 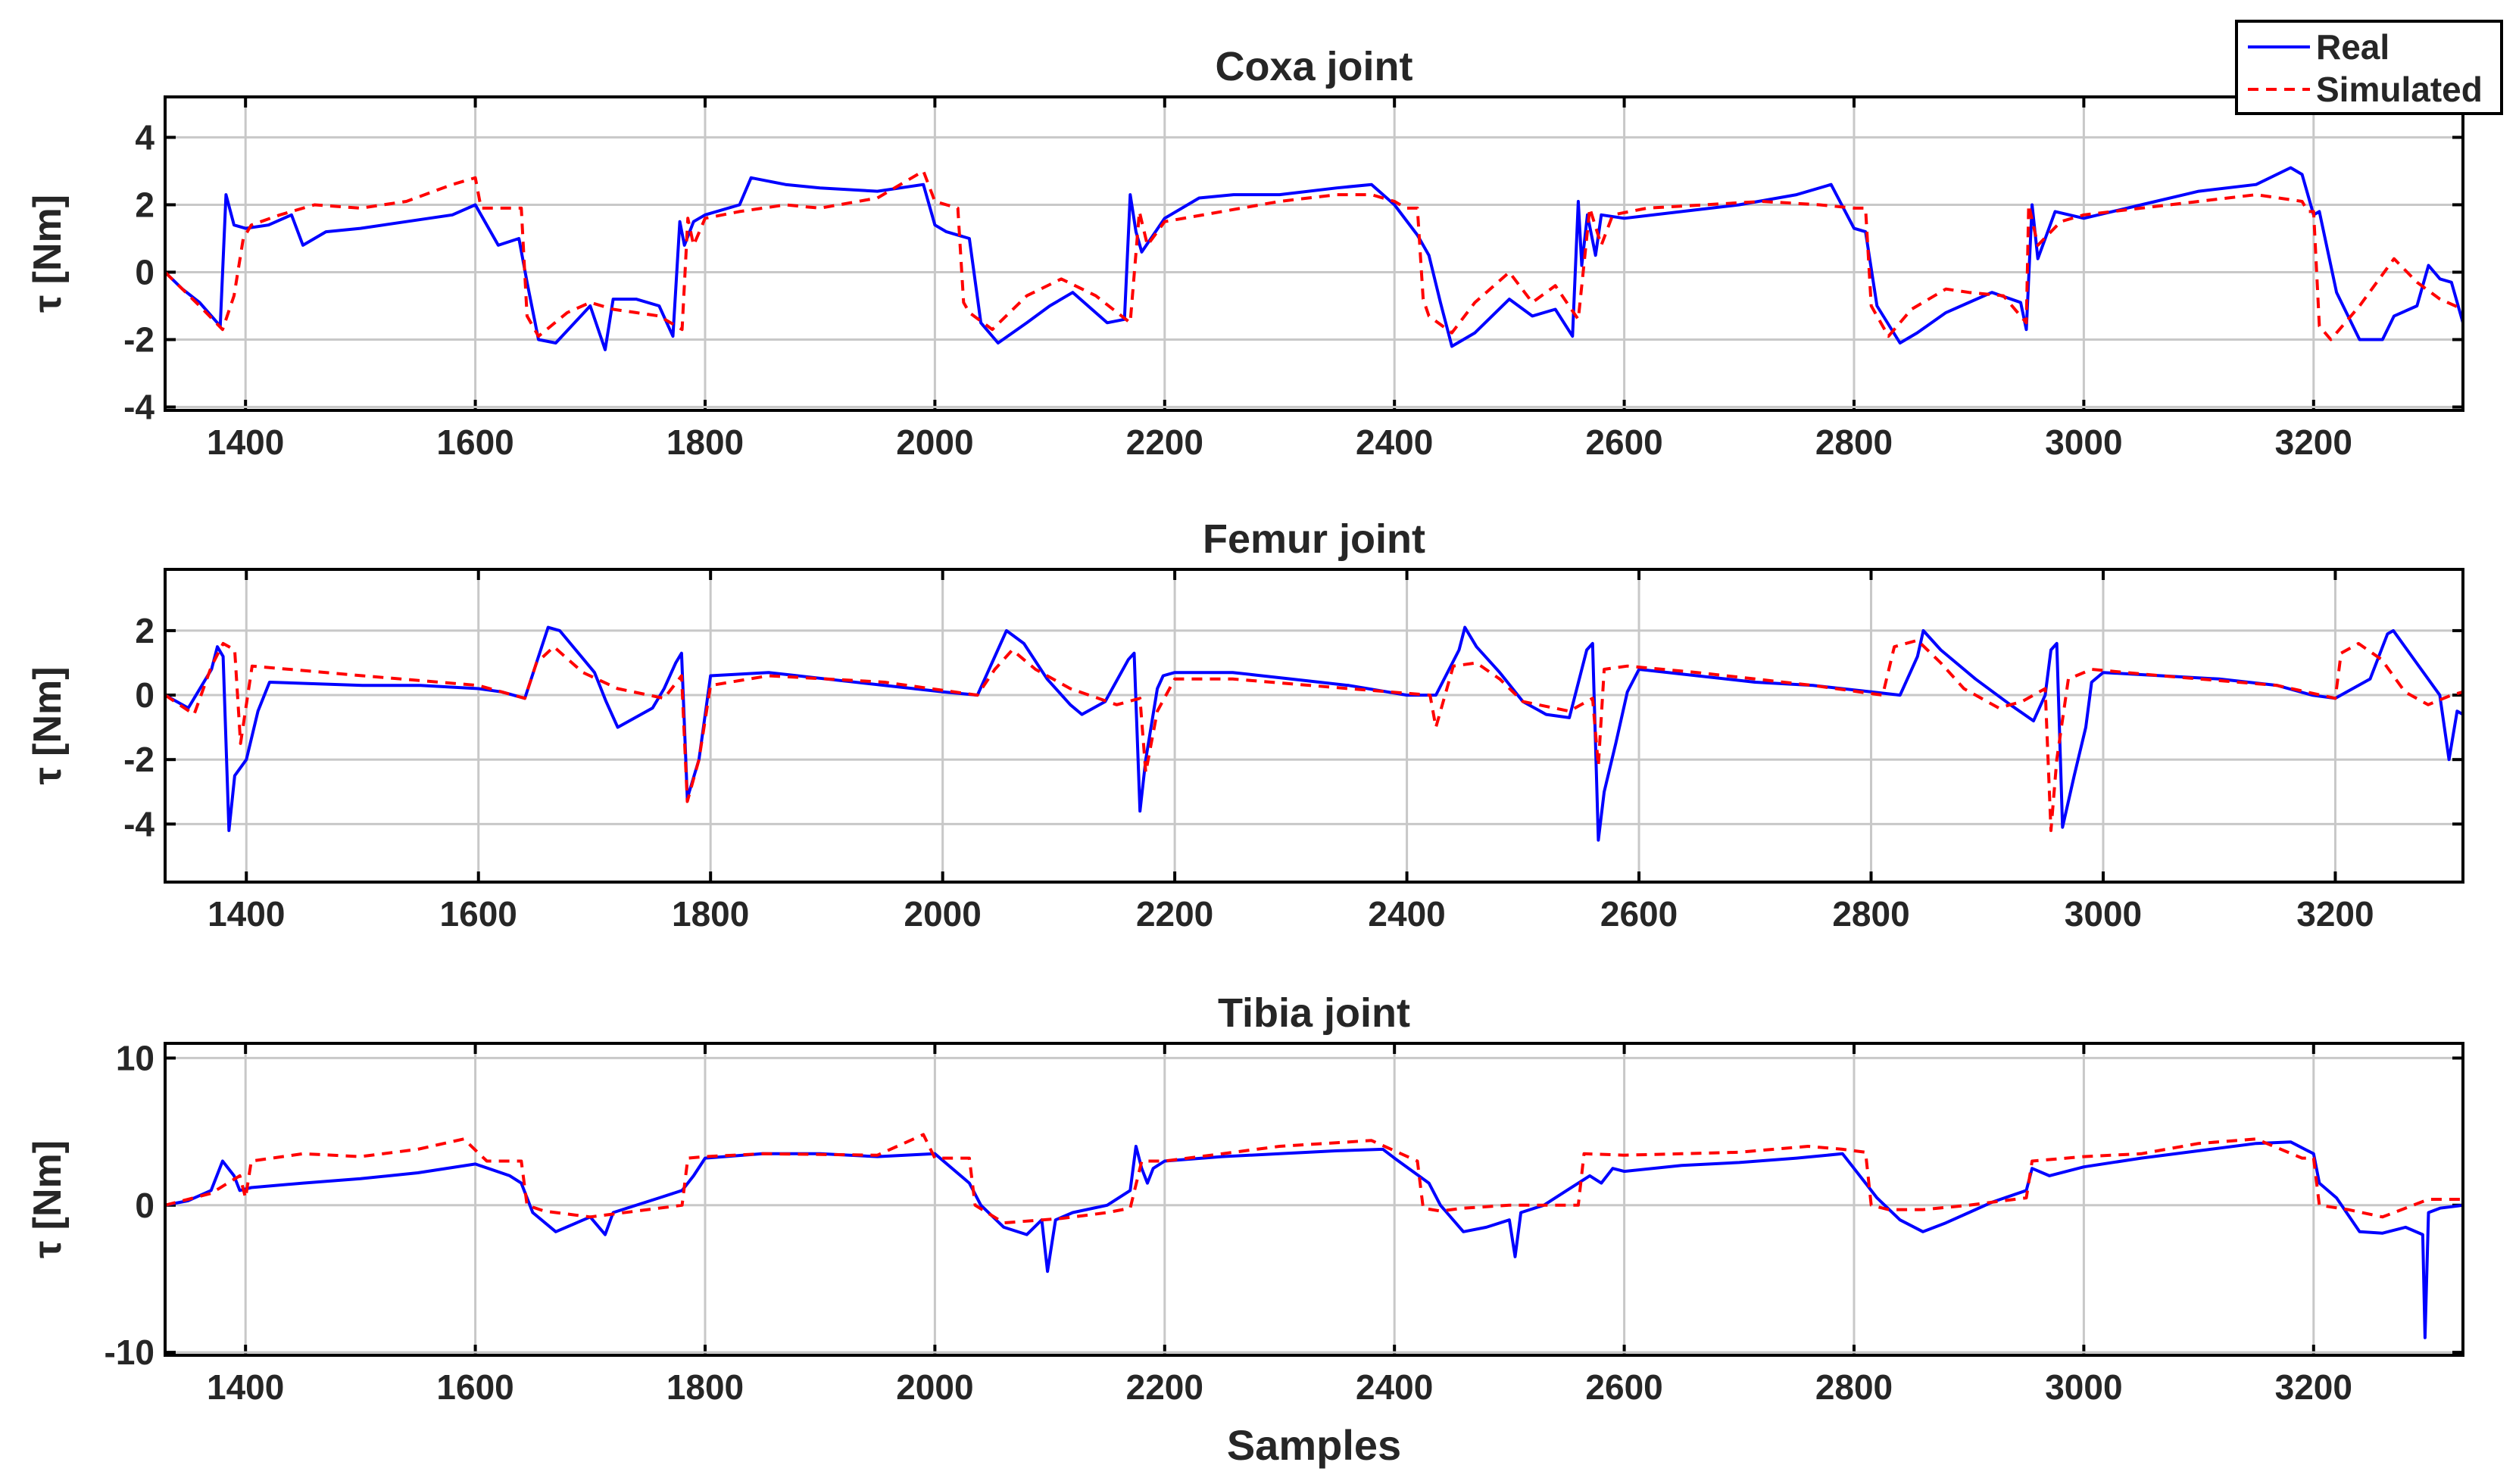 What do you see at coordinates (145, 137) in the screenshot?
I see `y-tick-label: 4` at bounding box center [145, 137].